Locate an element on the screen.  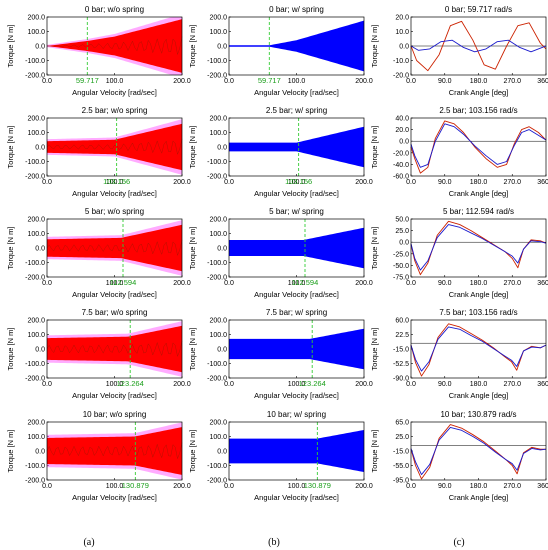
chart-title: 0 bar; w/o spring is located at coordinates (114, 9).